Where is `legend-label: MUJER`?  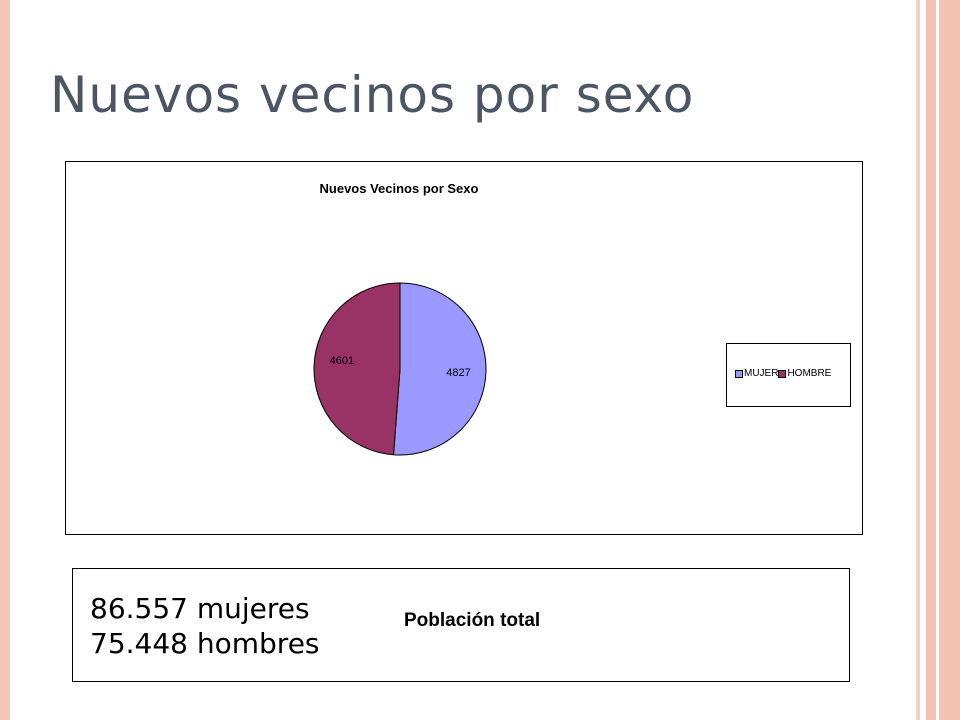 legend-label: MUJER is located at coordinates (761, 373).